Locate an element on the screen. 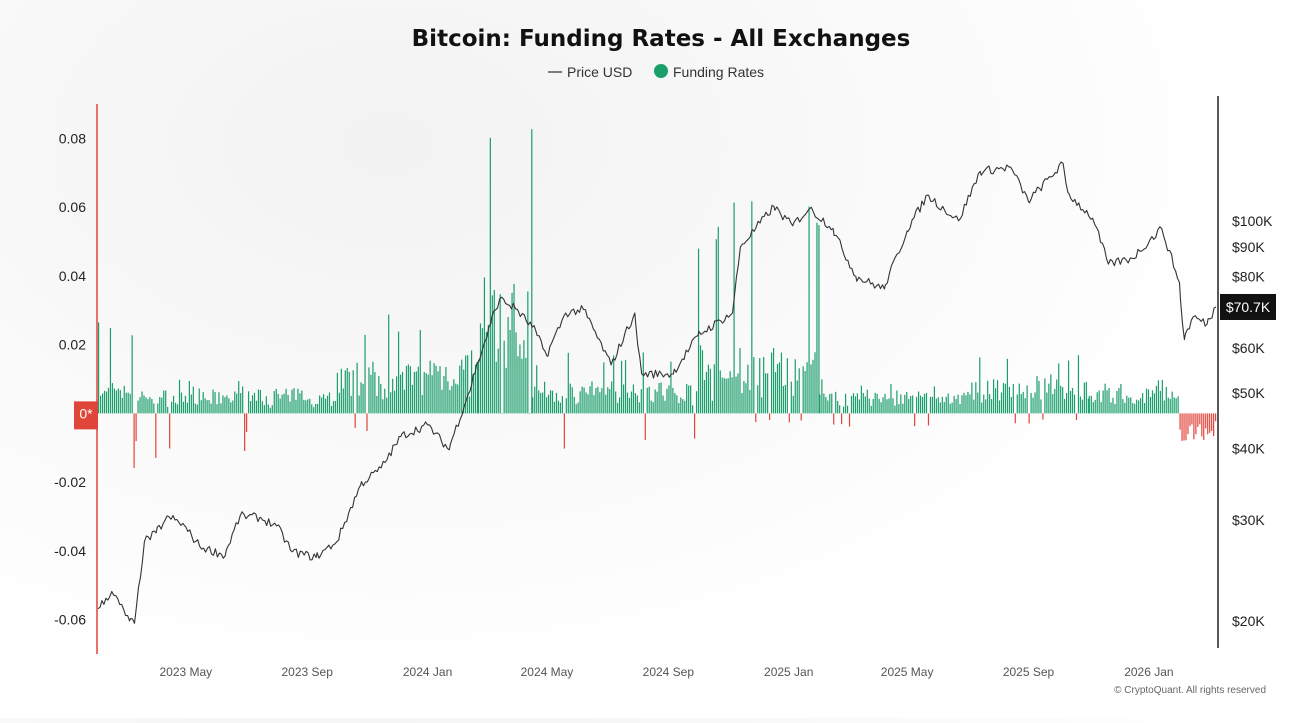  legend: Price USD Funding Rates is located at coordinates (656, 72).